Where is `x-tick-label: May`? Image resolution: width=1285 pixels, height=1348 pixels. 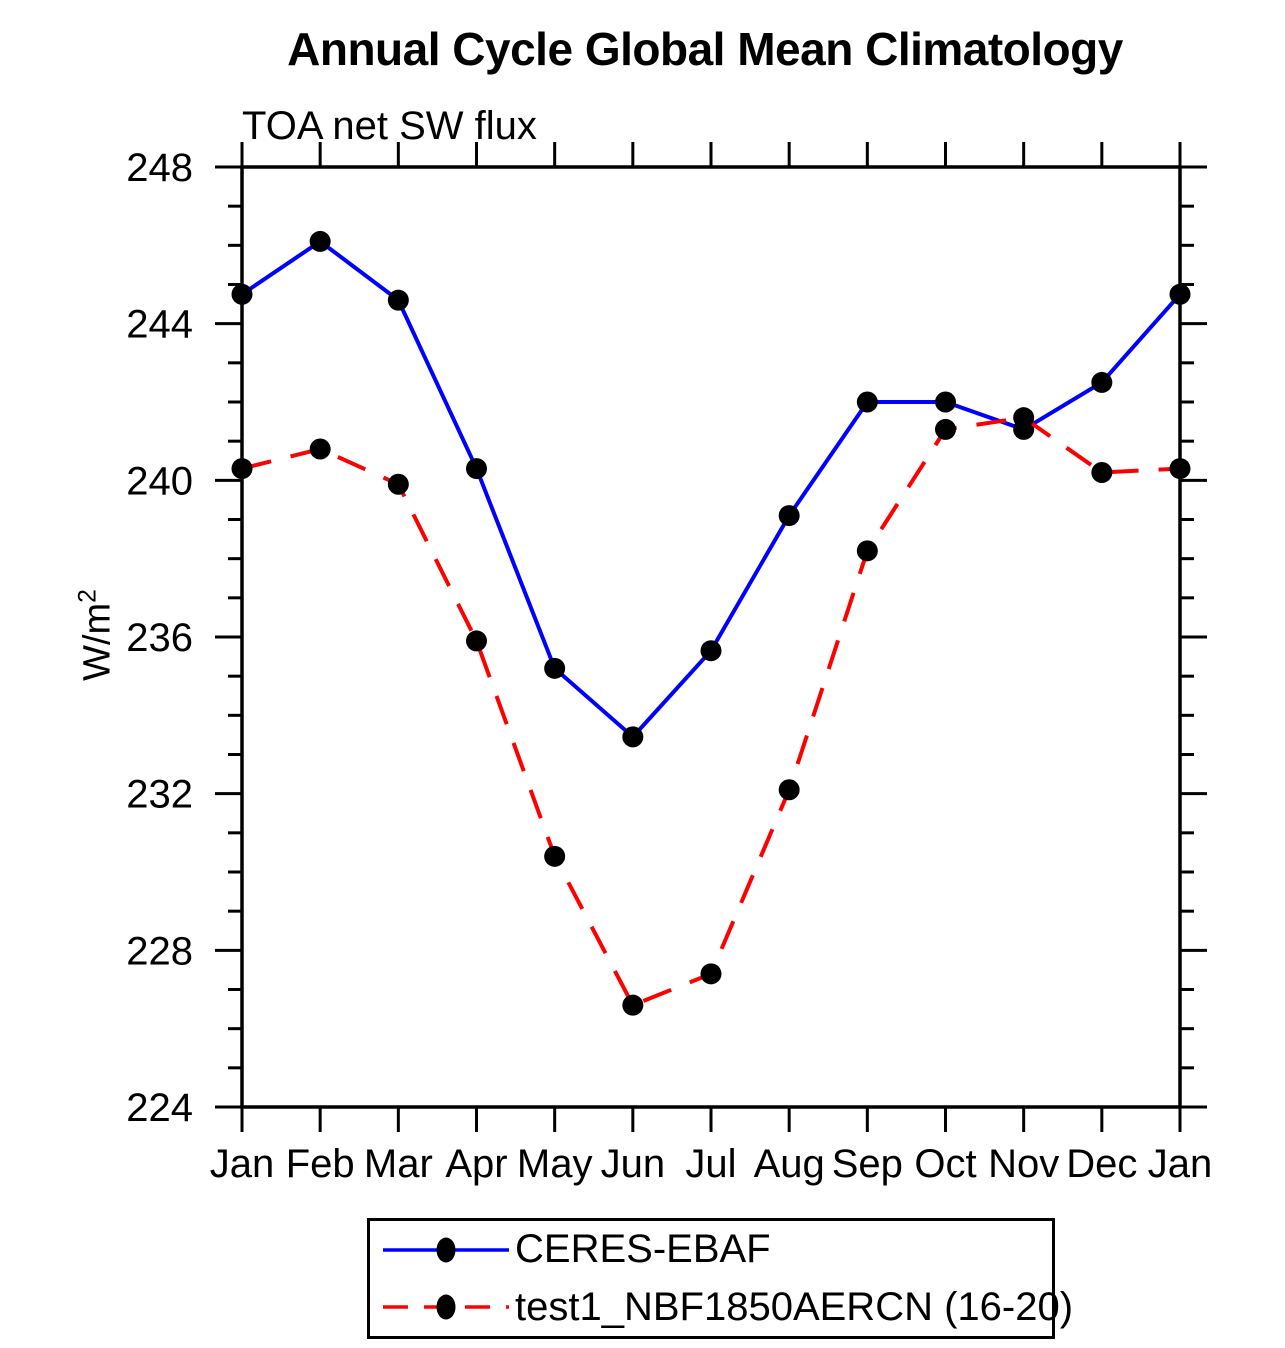 x-tick-label: May is located at coordinates (555, 1164).